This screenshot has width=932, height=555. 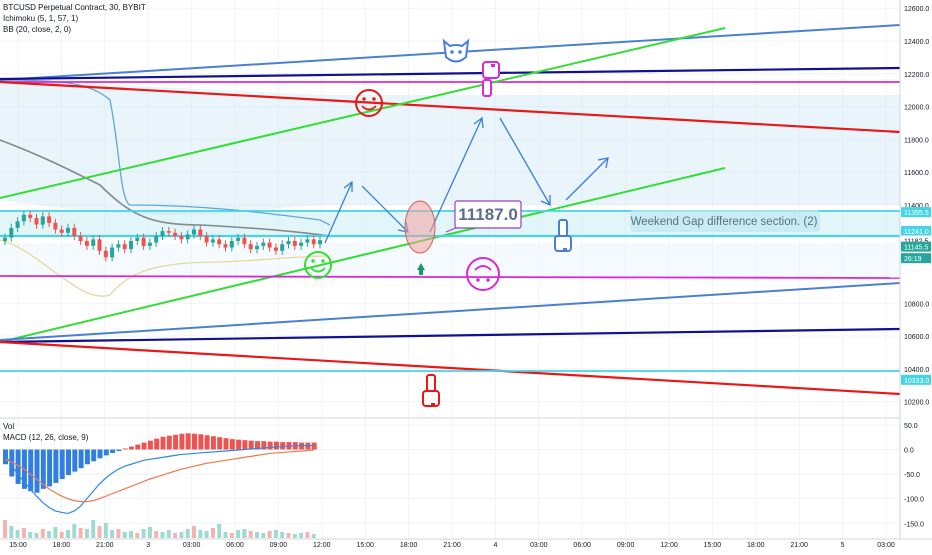 I want to click on weekend-gap-note-text: Weekend Gap difference section. (2), so click(x=724, y=222).